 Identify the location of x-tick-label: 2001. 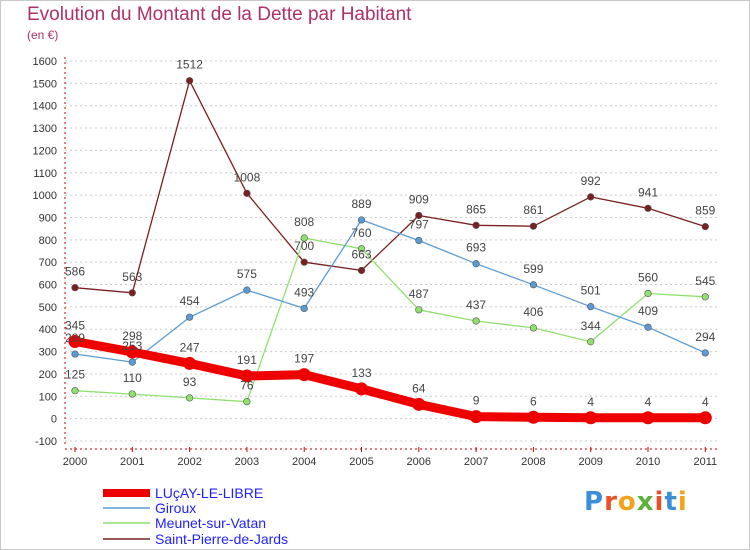
(132, 462).